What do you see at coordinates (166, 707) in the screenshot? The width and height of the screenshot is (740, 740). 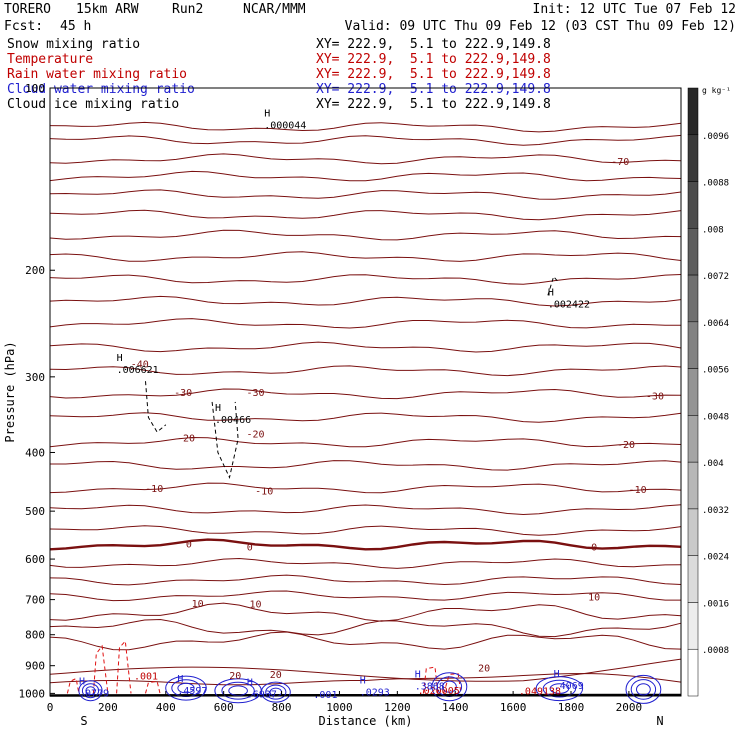 I see `x-tick-label: 400` at bounding box center [166, 707].